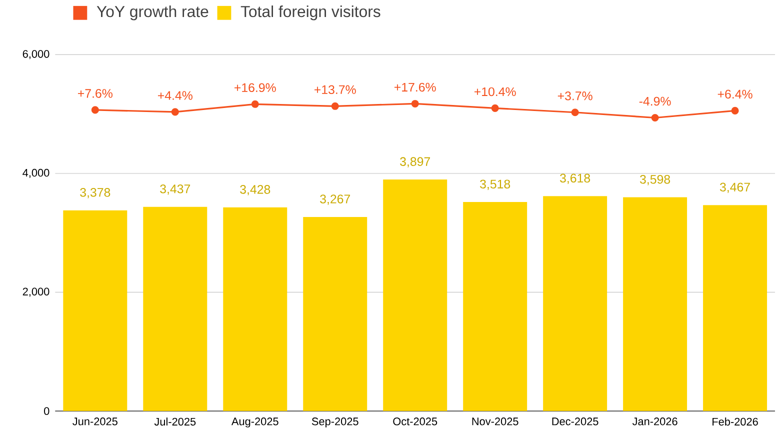 The width and height of the screenshot is (779, 446). I want to click on data-label: +6.4%, so click(735, 94).